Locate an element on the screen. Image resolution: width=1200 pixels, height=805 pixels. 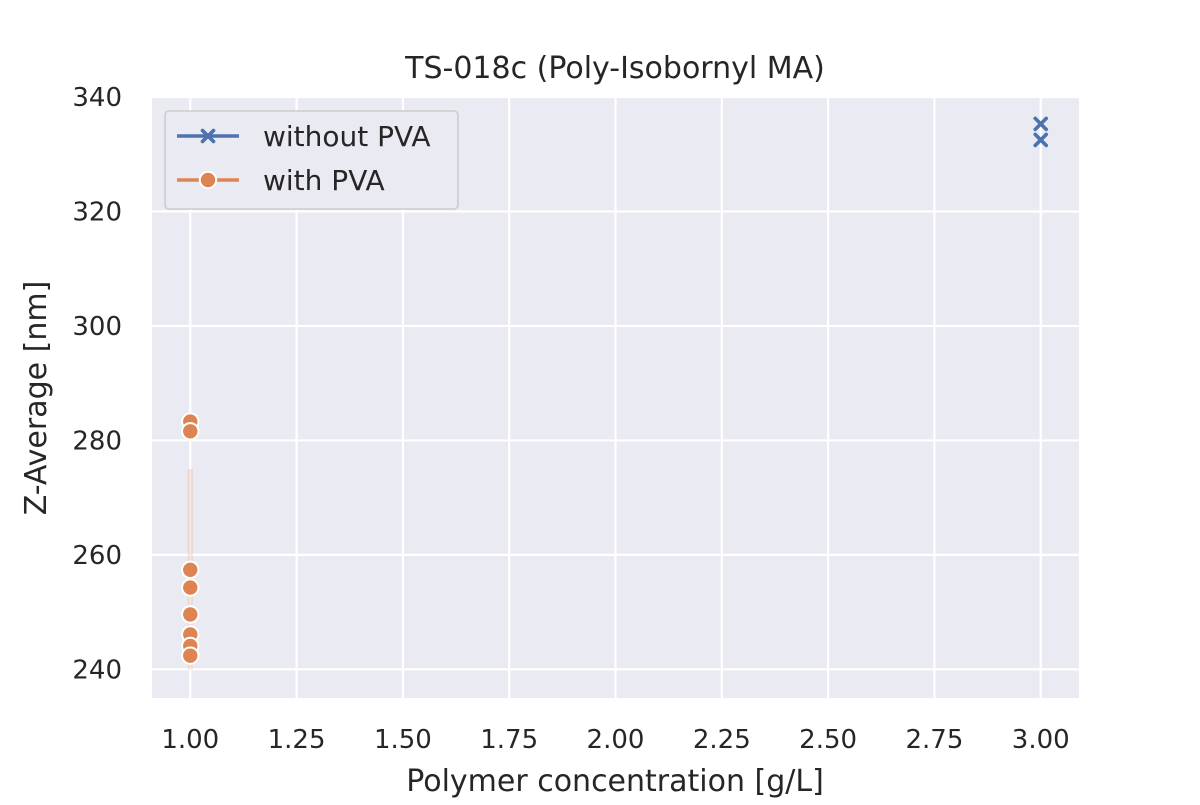
y-tick-label: 280 is located at coordinates (97, 441).